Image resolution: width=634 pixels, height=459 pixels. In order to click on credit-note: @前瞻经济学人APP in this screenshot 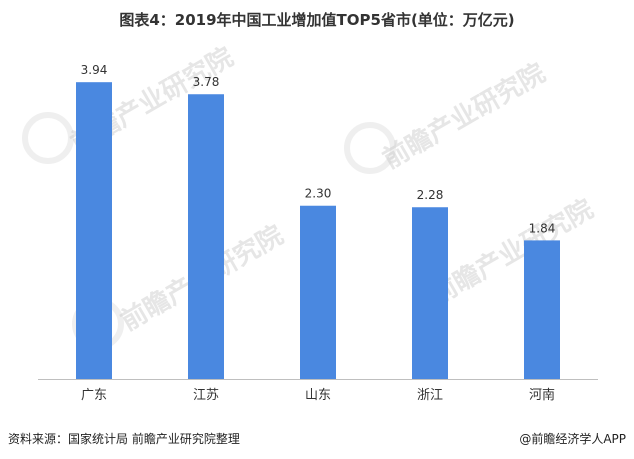, I will do `click(572, 439)`.